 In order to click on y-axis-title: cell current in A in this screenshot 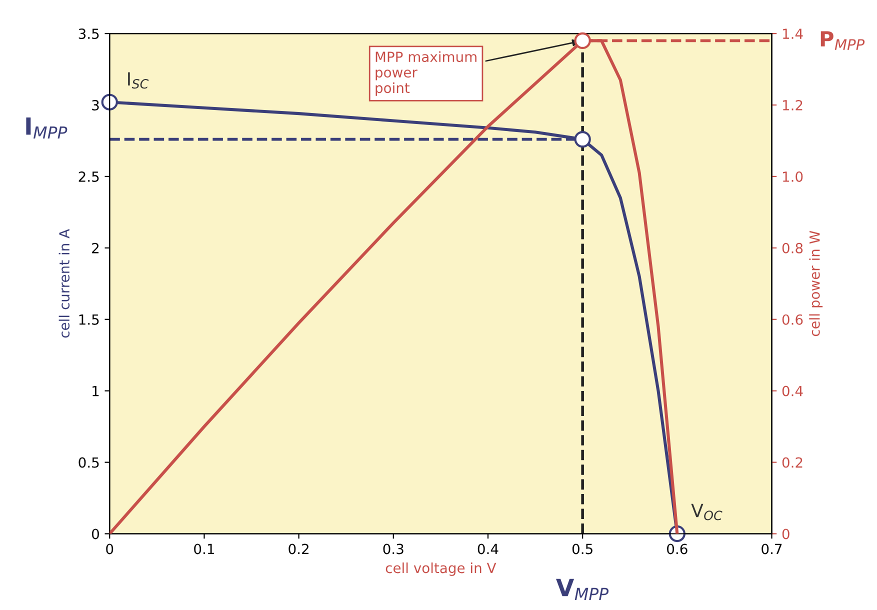, I will do `click(64, 283)`.